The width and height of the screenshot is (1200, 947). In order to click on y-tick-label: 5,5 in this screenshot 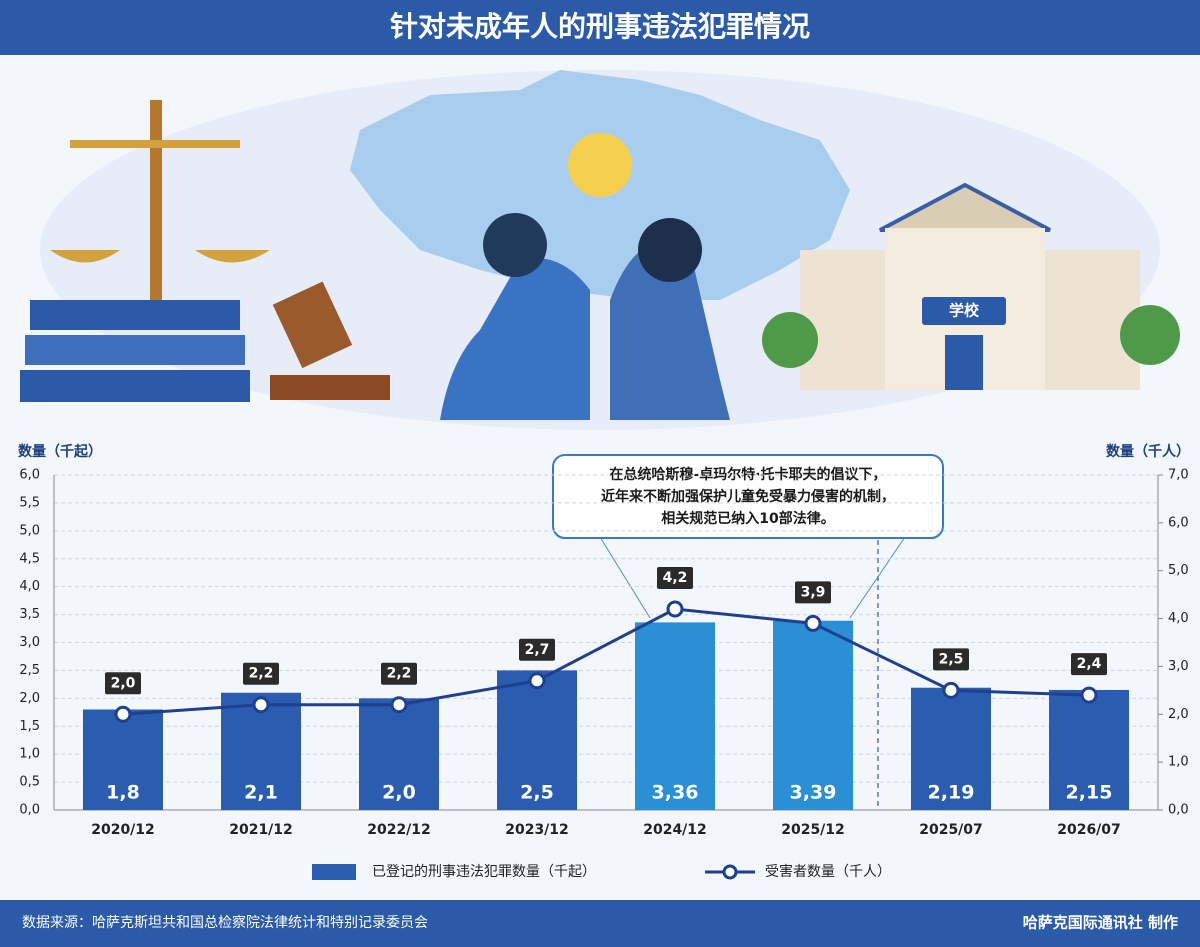, I will do `click(29, 502)`.